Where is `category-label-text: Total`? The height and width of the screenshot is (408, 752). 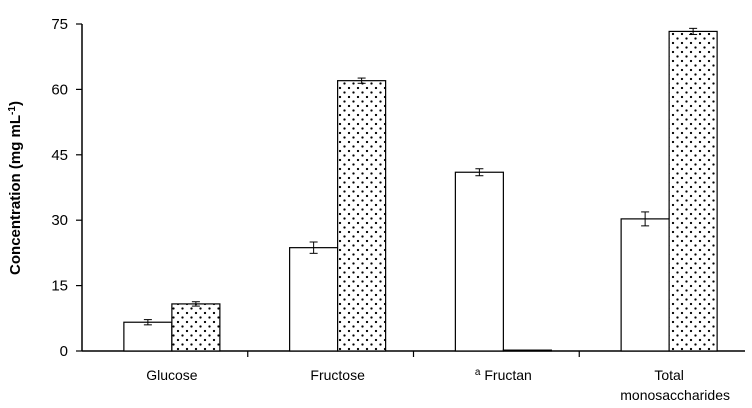 category-label-text: Total is located at coordinates (669, 375).